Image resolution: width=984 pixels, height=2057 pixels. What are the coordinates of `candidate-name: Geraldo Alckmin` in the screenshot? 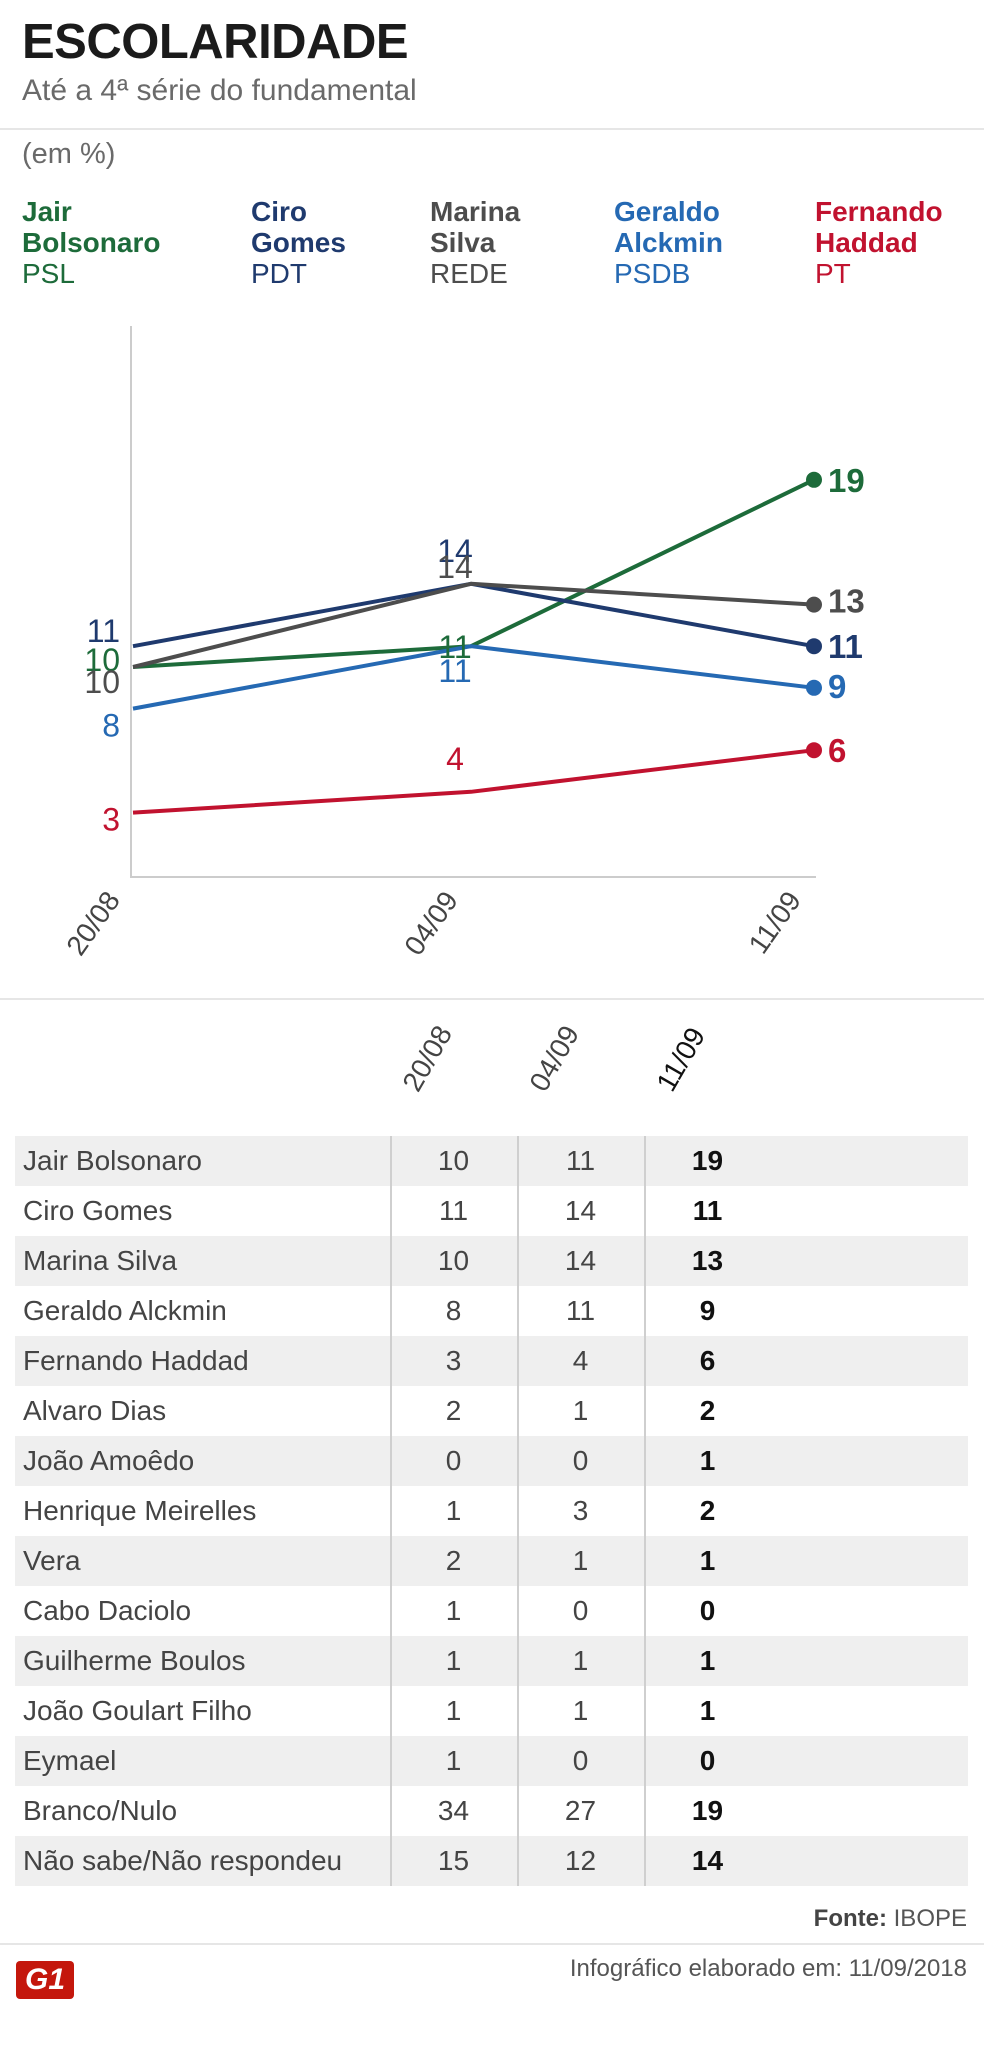 It's located at (125, 1310).